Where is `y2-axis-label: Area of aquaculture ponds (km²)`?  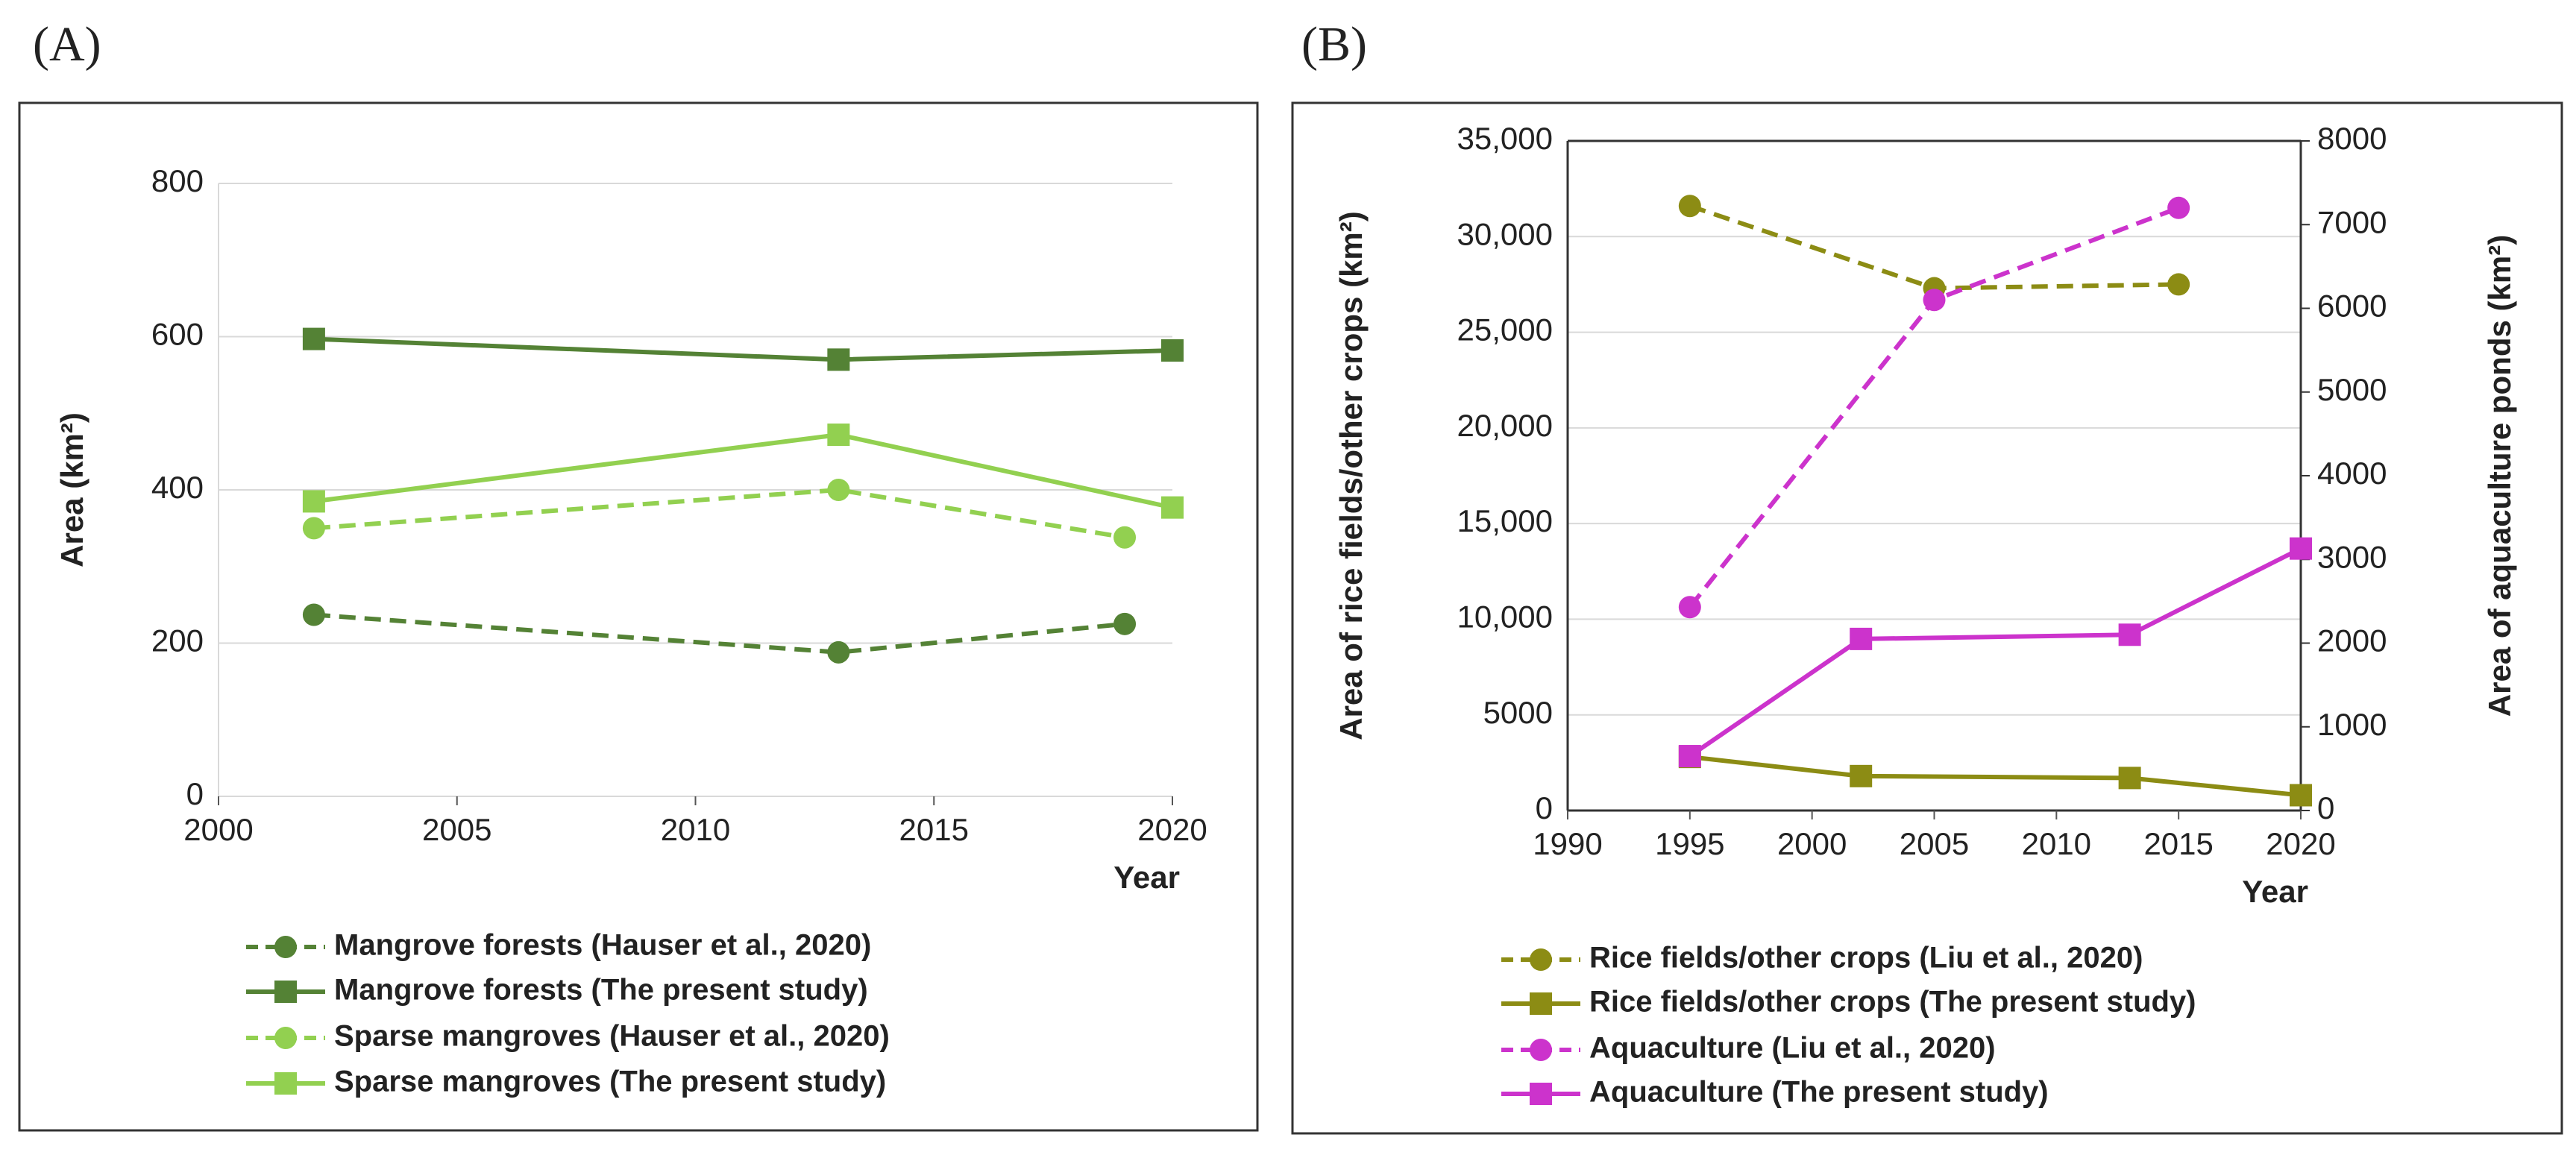 y2-axis-label: Area of aquaculture ponds (km²) is located at coordinates (2500, 476).